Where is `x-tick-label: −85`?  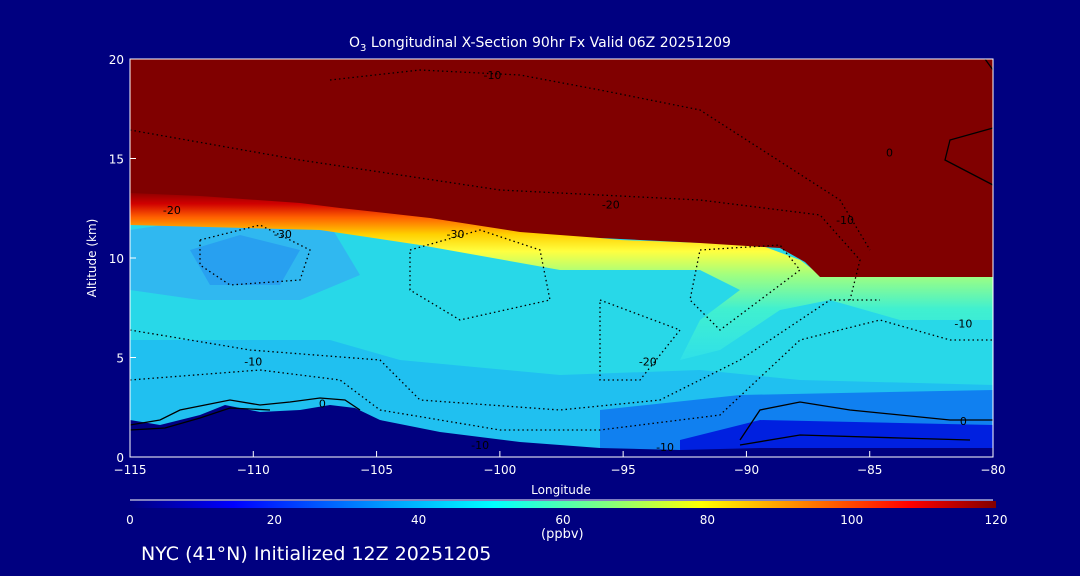 x-tick-label: −85 is located at coordinates (869, 470).